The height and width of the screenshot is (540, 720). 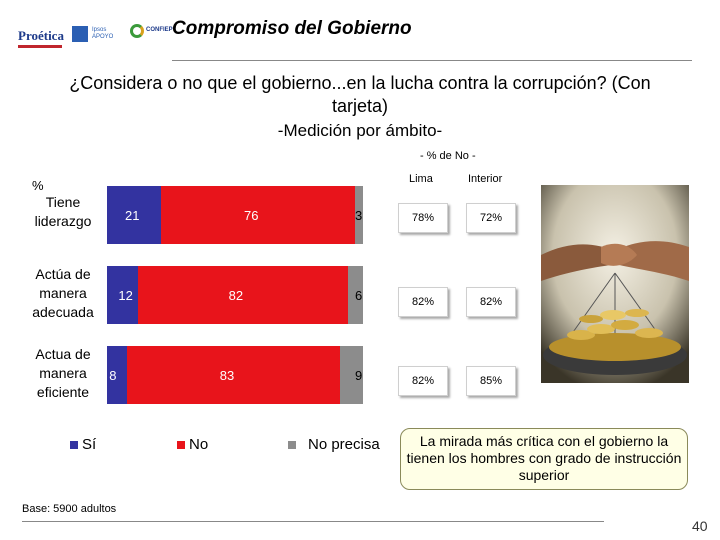 I want to click on page-number: 40, so click(x=700, y=526).